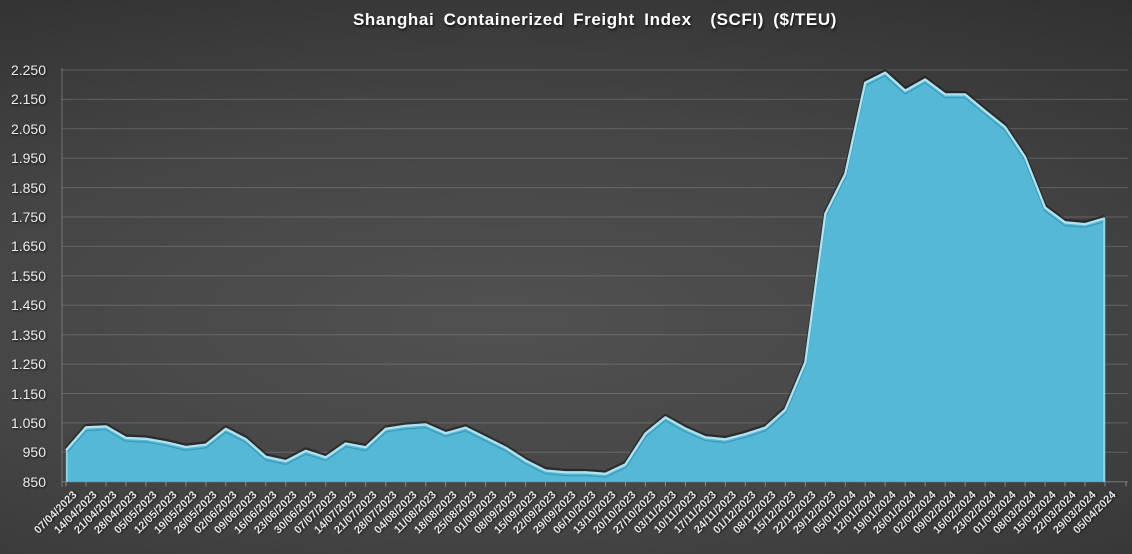 This screenshot has height=554, width=1132. Describe the element at coordinates (28, 99) in the screenshot. I see `y-axis-label: 2.150` at that location.